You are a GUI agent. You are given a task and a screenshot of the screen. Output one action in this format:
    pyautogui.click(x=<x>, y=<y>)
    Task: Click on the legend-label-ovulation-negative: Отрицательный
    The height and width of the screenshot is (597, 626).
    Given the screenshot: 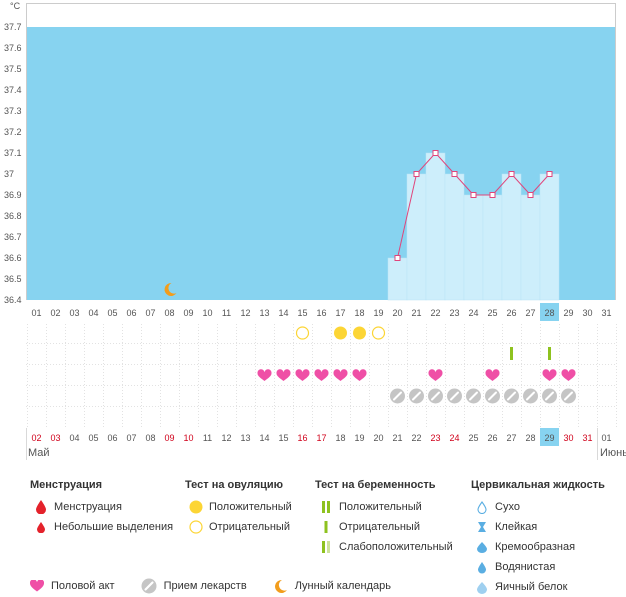 What is the action you would take?
    pyautogui.click(x=249, y=527)
    